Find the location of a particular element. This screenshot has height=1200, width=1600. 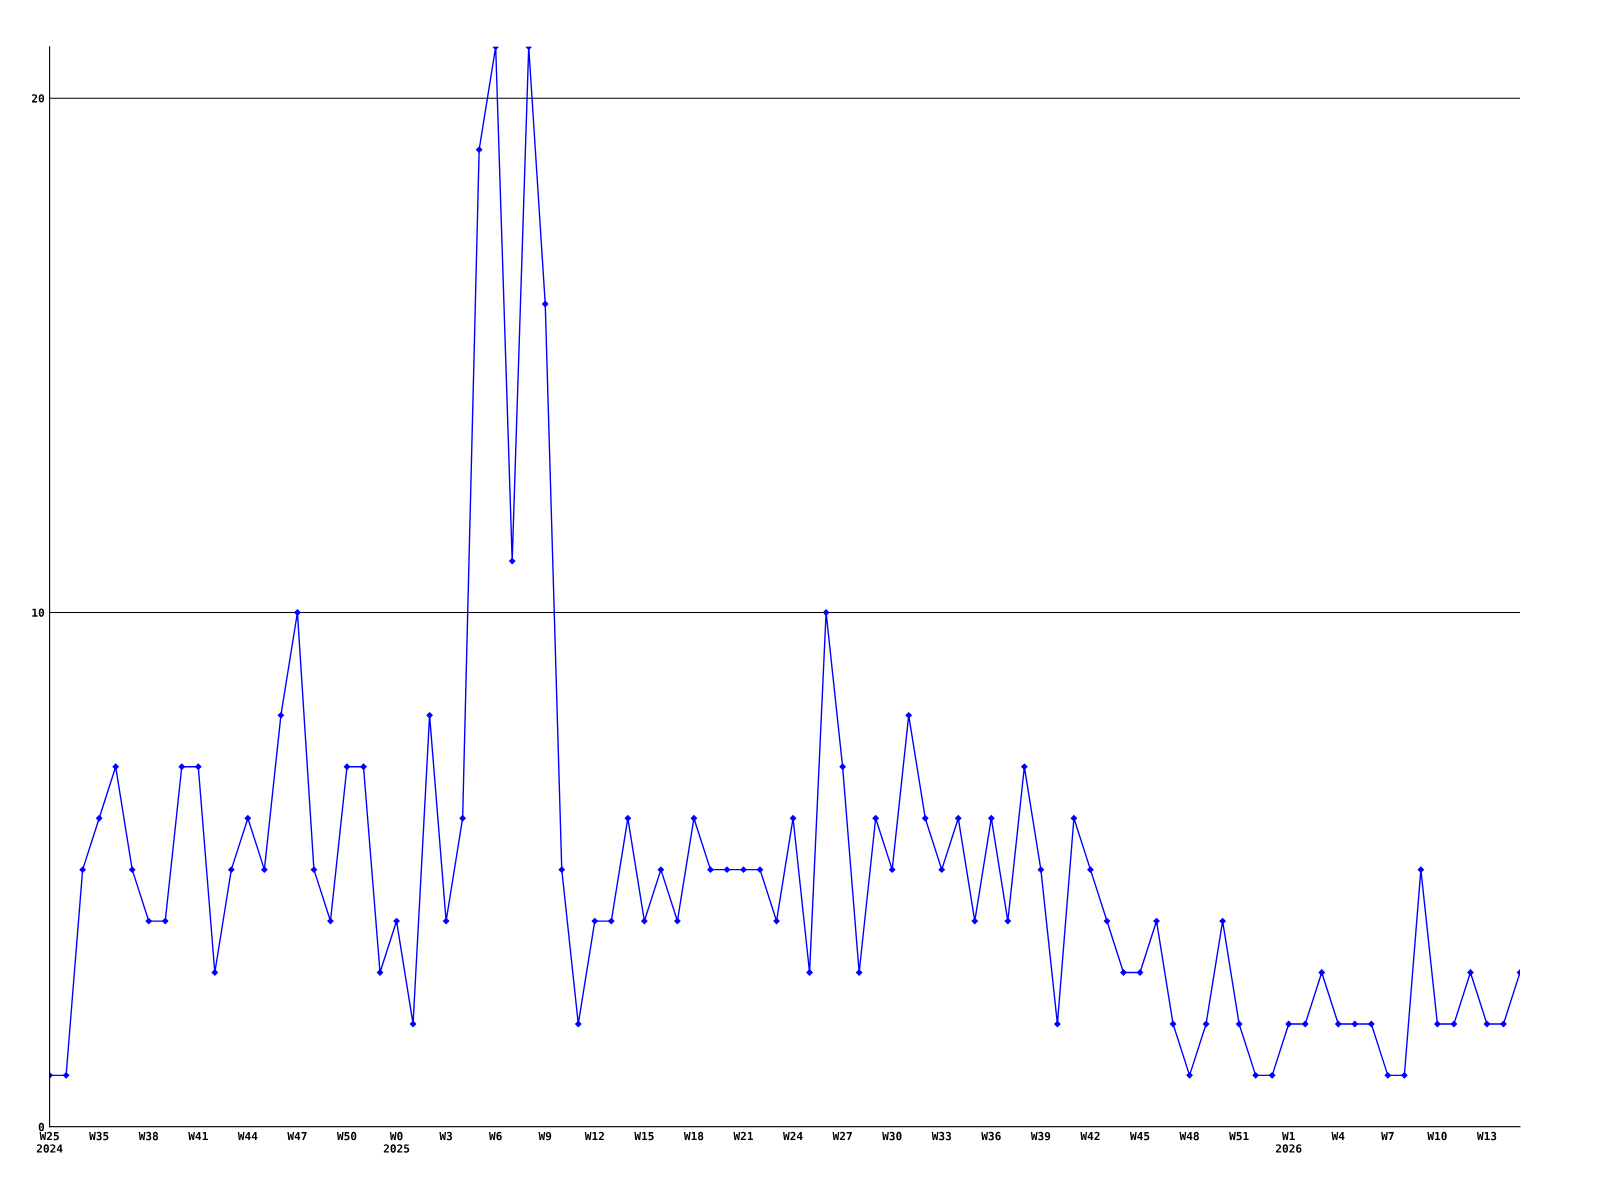

y-tick-label: 10 is located at coordinates (38, 612).